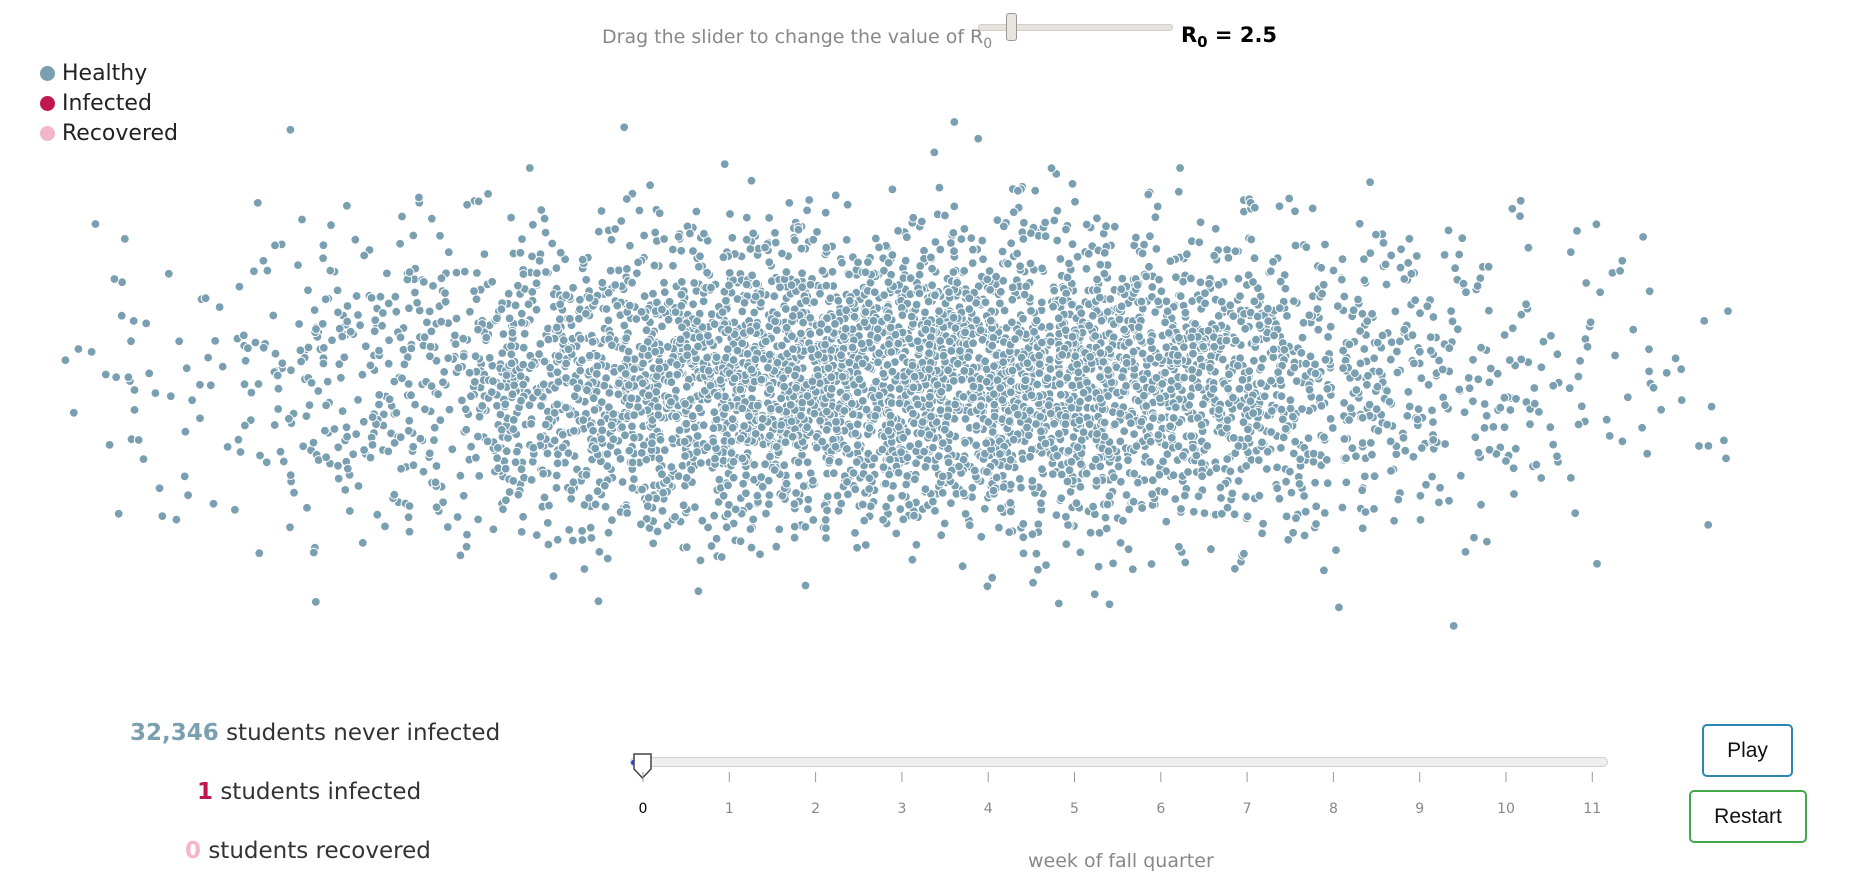 The width and height of the screenshot is (1851, 883). What do you see at coordinates (1011, 27) in the screenshot?
I see `r0-slider-thumb` at bounding box center [1011, 27].